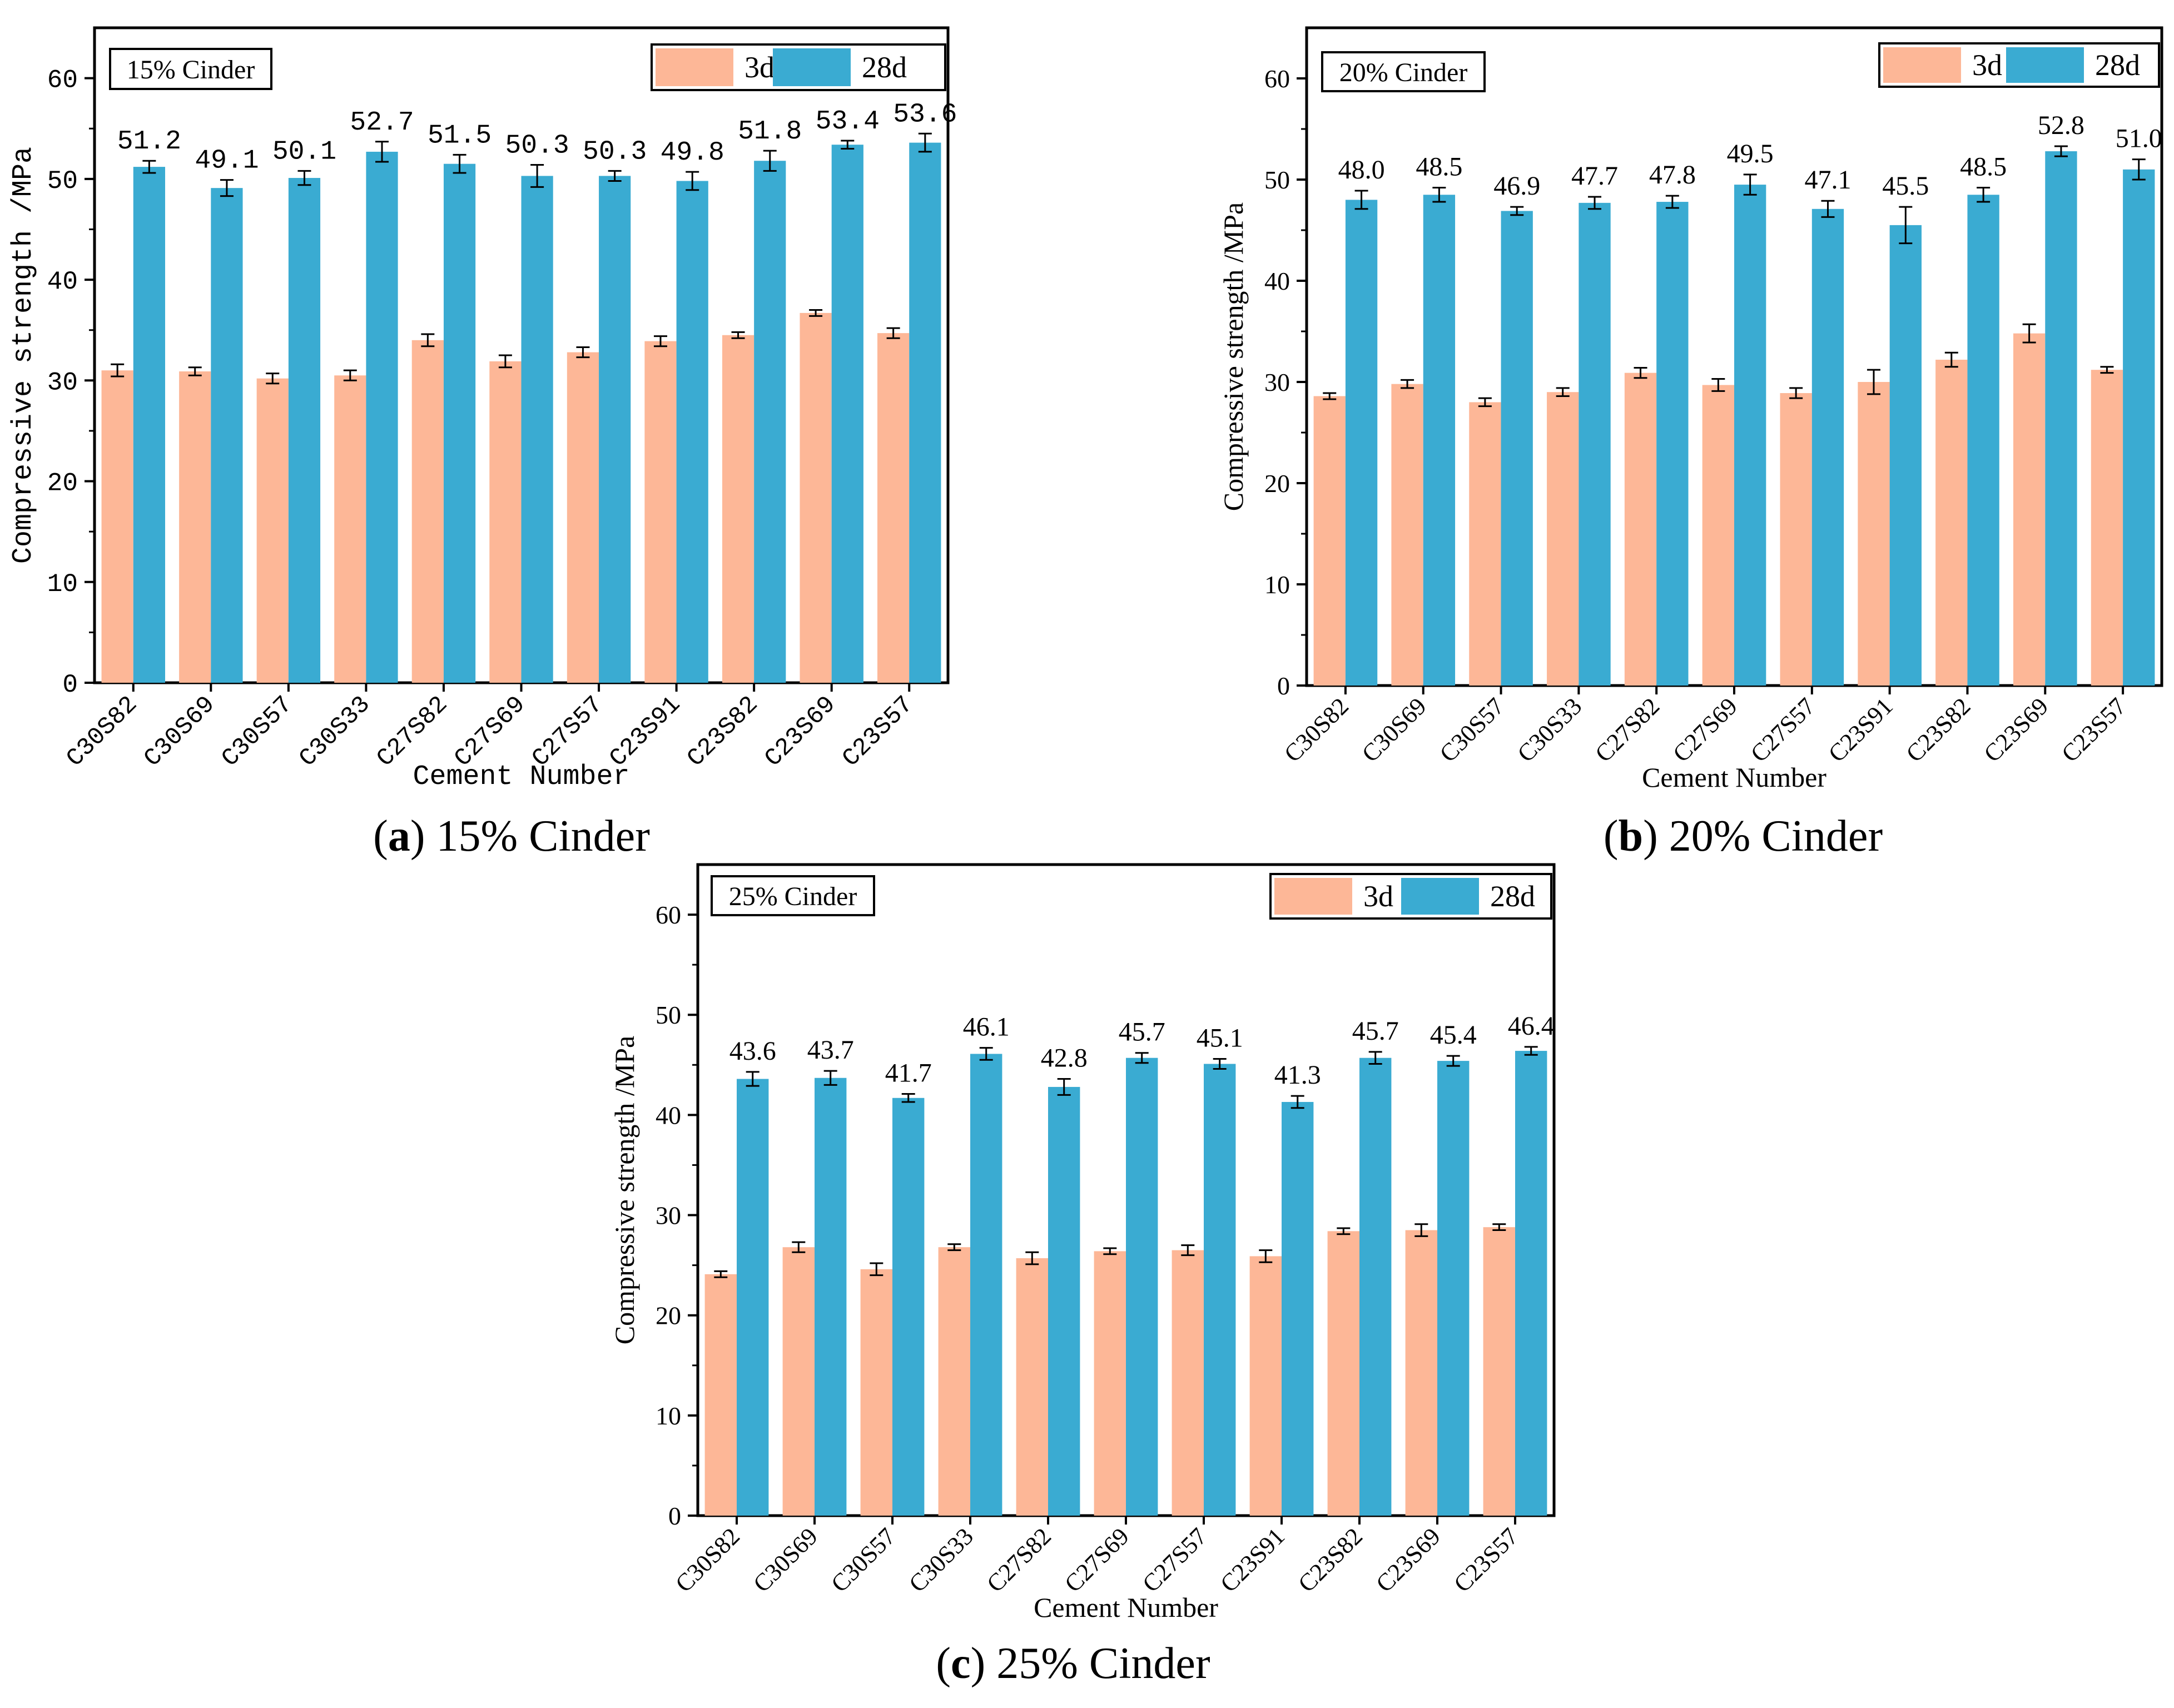  Describe the element at coordinates (770, 161) in the screenshot. I see `error-bar-28d-C23S82` at that location.